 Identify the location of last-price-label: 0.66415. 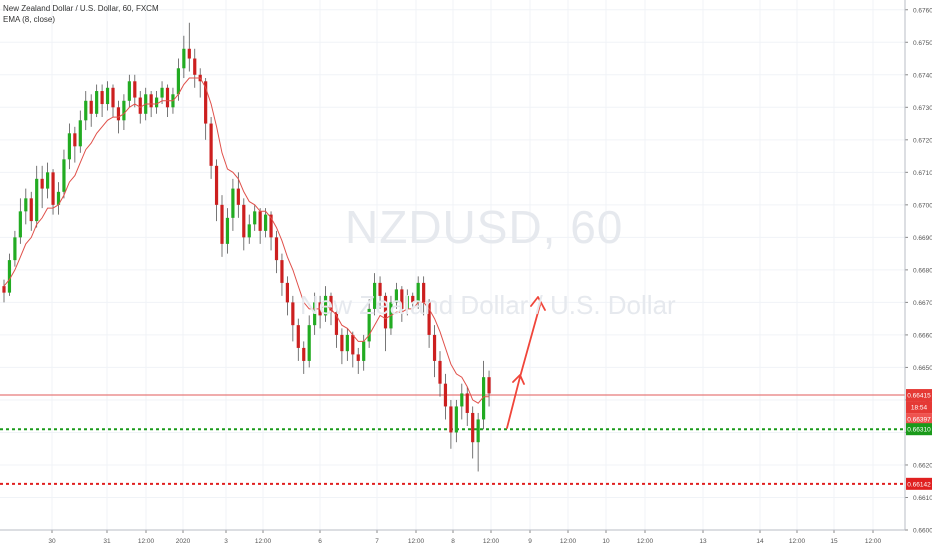
(919, 396).